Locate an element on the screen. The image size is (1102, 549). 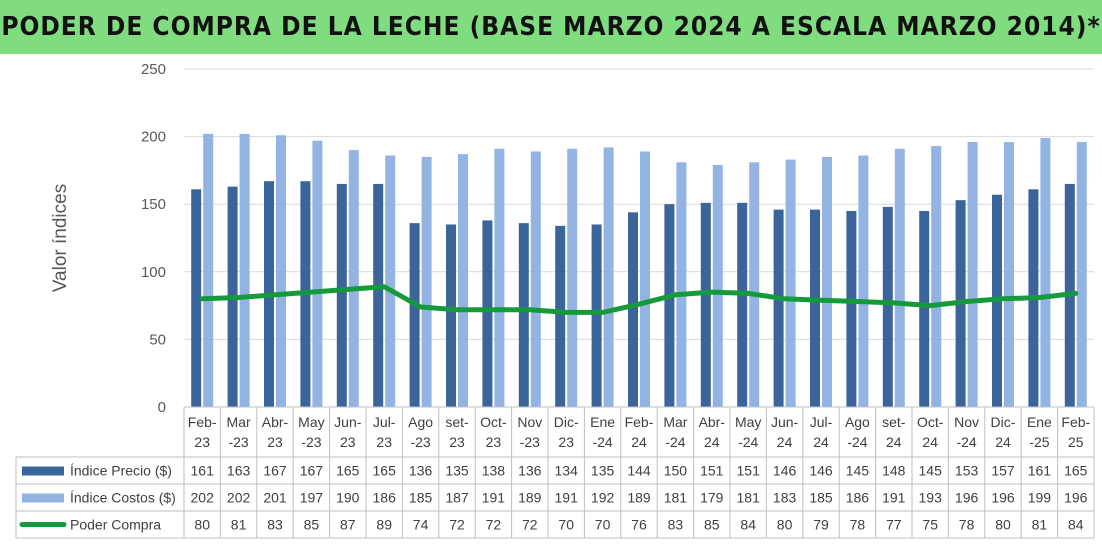
table-value: 144 is located at coordinates (639, 471).